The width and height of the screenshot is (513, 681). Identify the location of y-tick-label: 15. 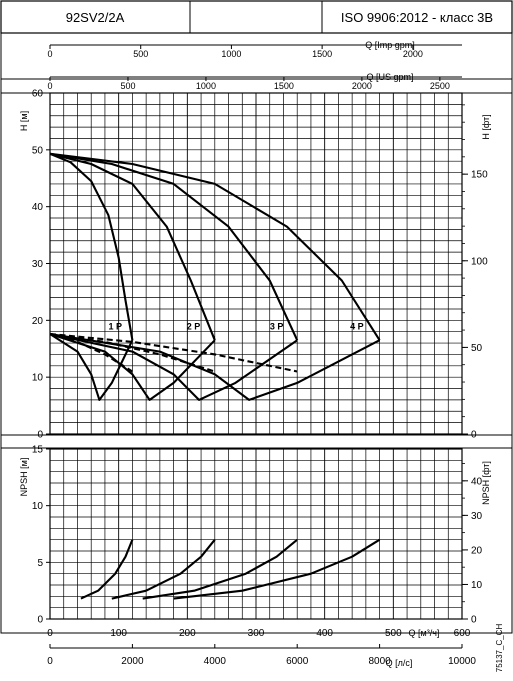
(38, 450).